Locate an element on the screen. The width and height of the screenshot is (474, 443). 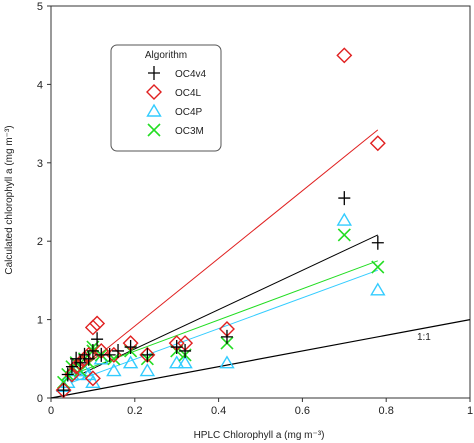
x-tick-label: 0 is located at coordinates (51, 411).